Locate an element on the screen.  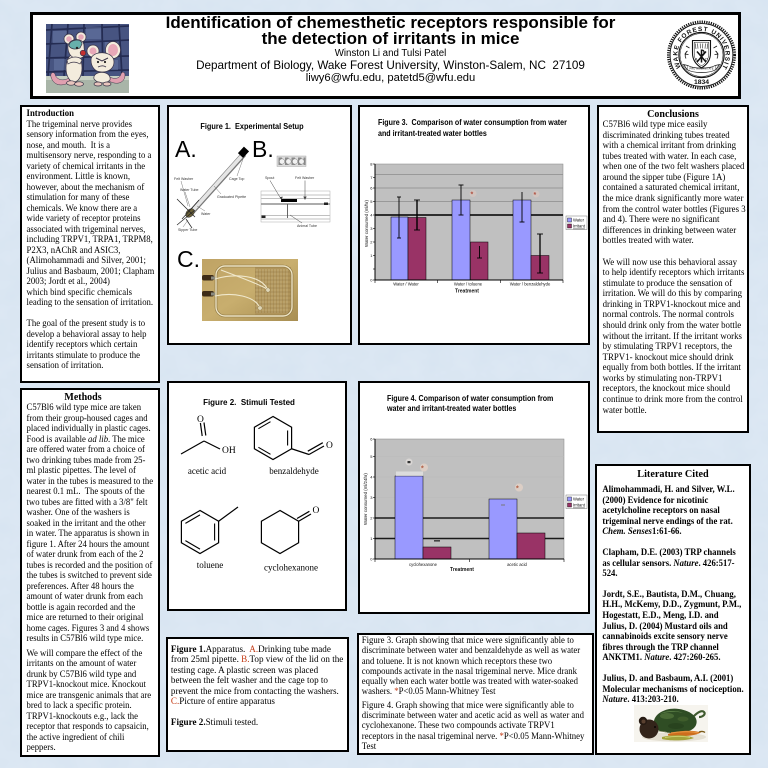
svg-text: 1834 is located at coordinates (701, 82).